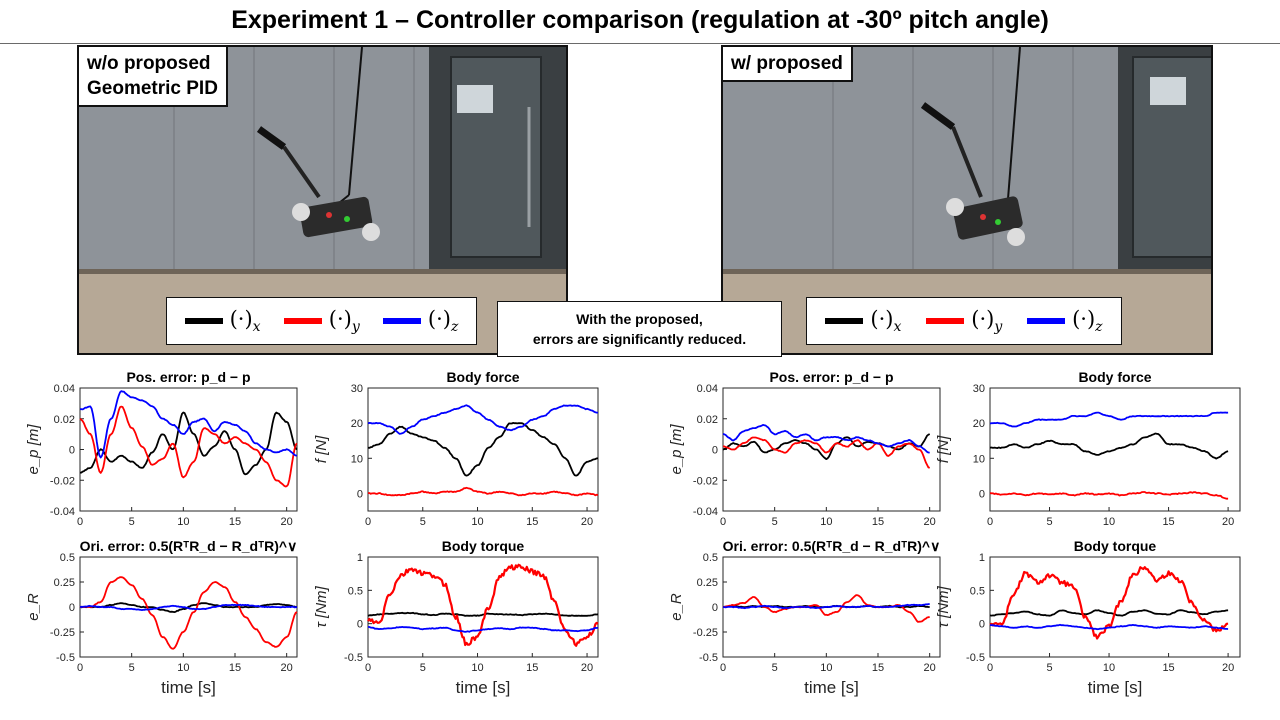 The width and height of the screenshot is (1280, 720). What do you see at coordinates (149, 63) in the screenshot?
I see `panel-label-line1: w/o proposed` at bounding box center [149, 63].